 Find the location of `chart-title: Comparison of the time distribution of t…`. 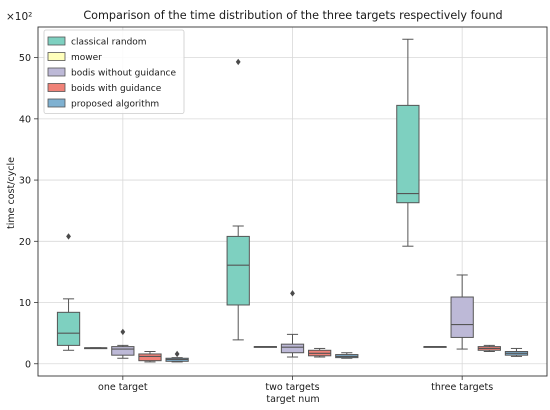

chart-title: Comparison of the time distribution of t… is located at coordinates (292, 15).